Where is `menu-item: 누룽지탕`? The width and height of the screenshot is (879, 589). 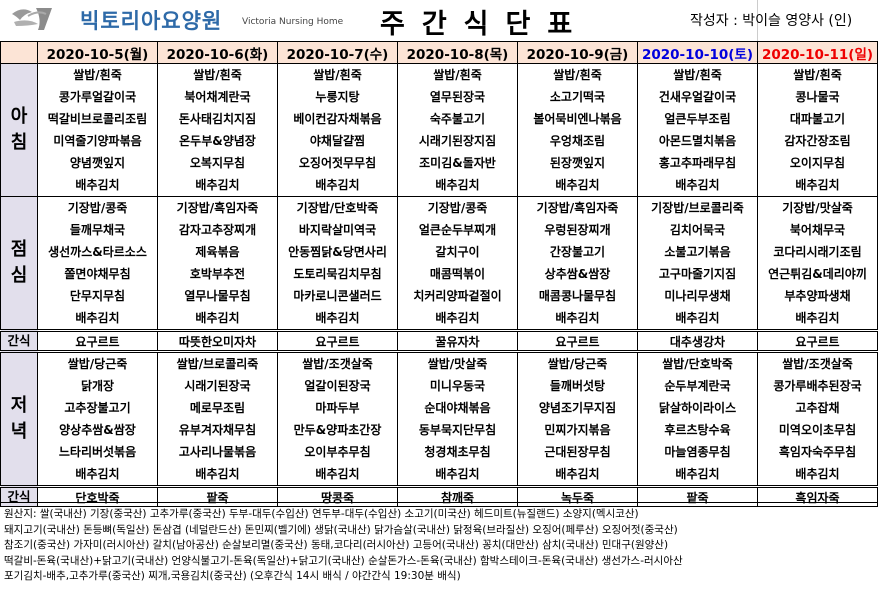
menu-item: 누룽지탕 is located at coordinates (337, 97).